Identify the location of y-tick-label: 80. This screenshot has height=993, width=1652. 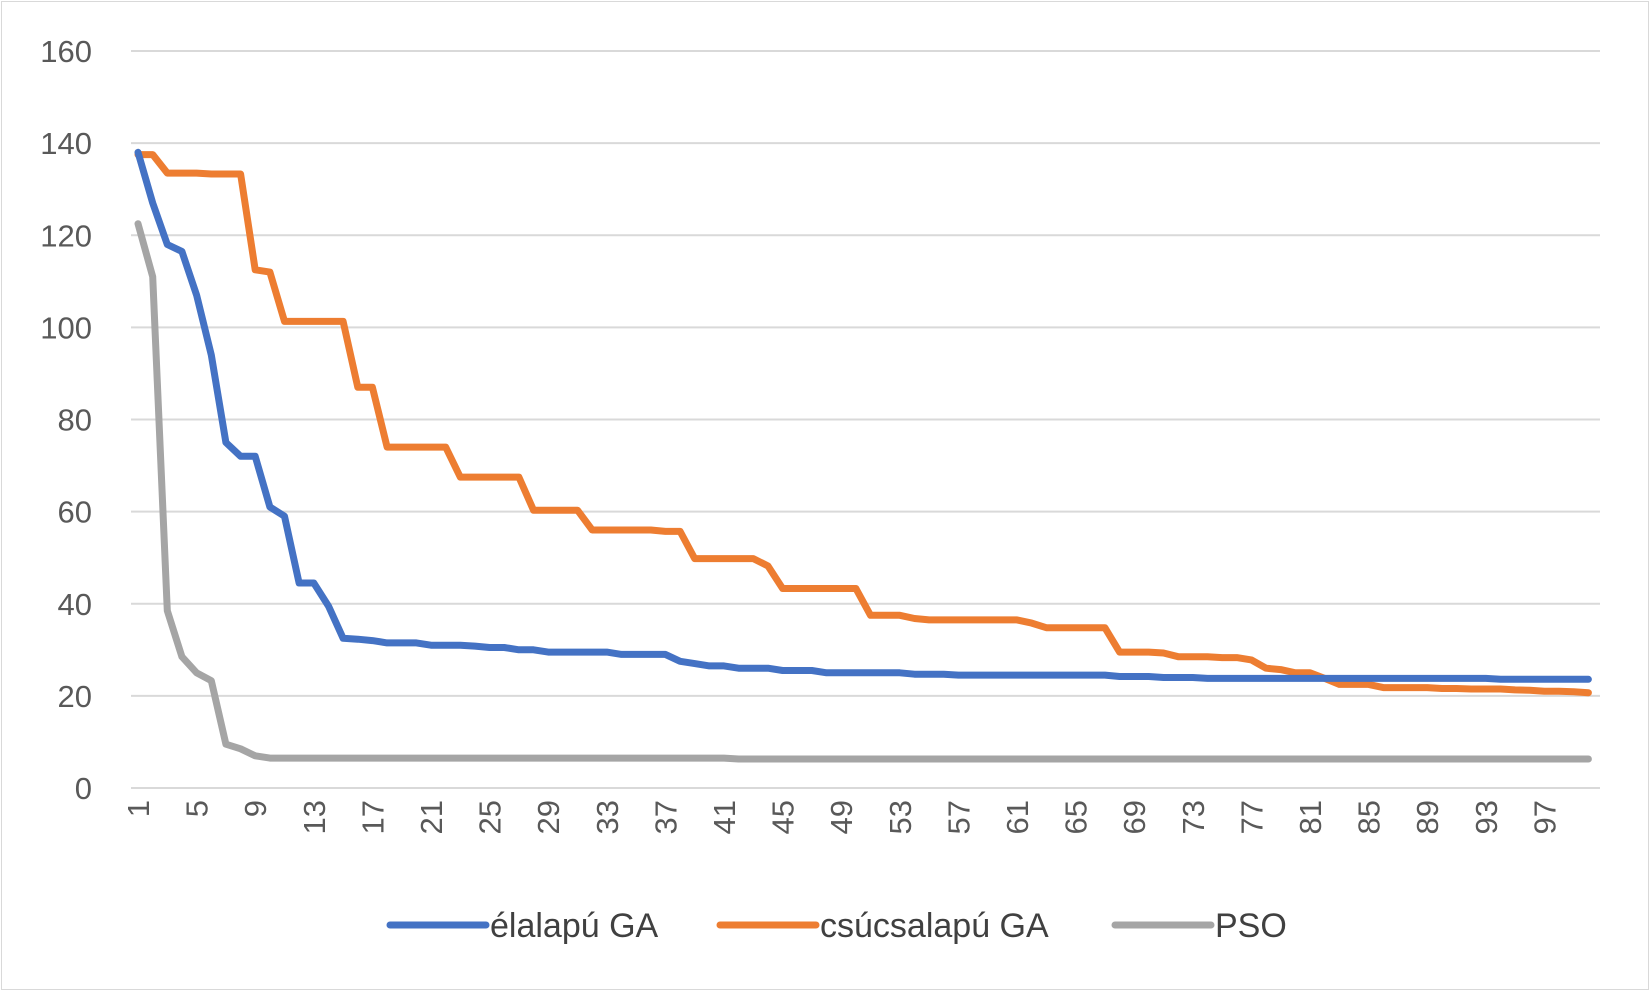
(75, 420).